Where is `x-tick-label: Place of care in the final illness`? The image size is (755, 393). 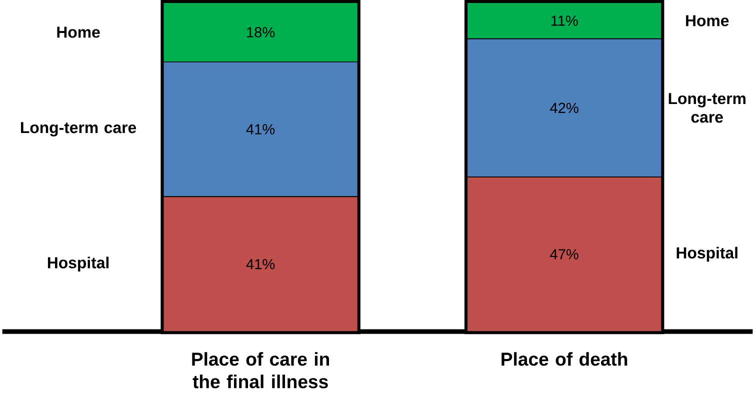
x-tick-label: Place of care in the final illness is located at coordinates (261, 370).